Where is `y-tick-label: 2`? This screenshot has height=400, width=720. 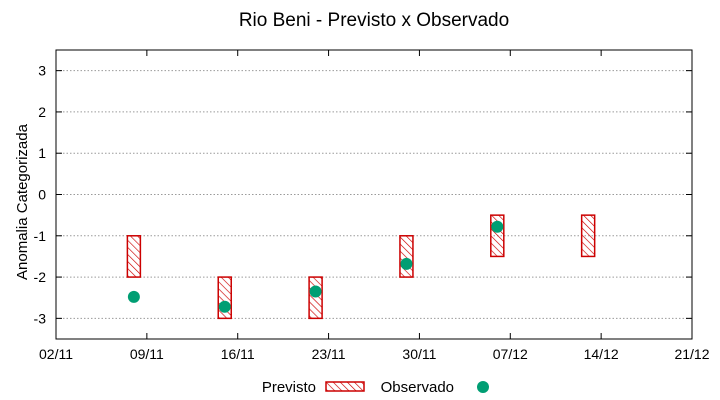 y-tick-label: 2 is located at coordinates (42, 112).